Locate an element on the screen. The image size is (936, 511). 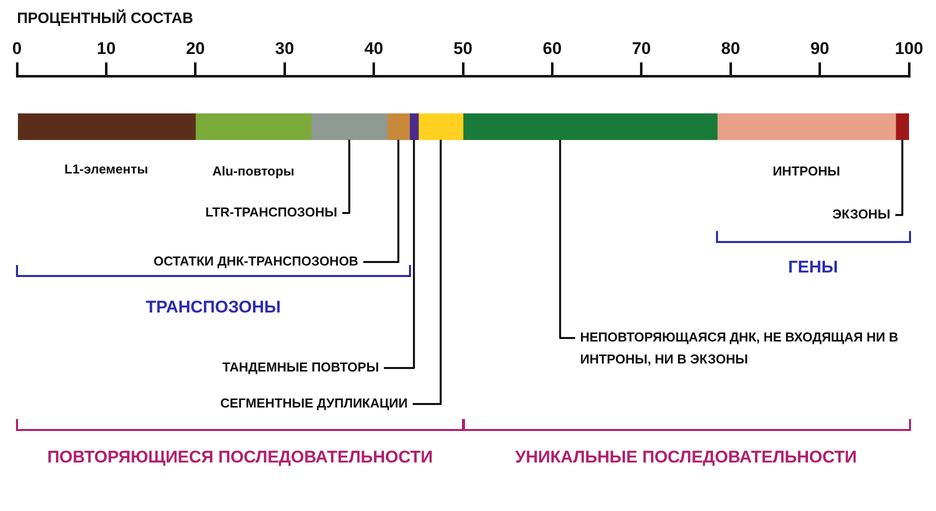
x-tick-label: 90 is located at coordinates (820, 48).